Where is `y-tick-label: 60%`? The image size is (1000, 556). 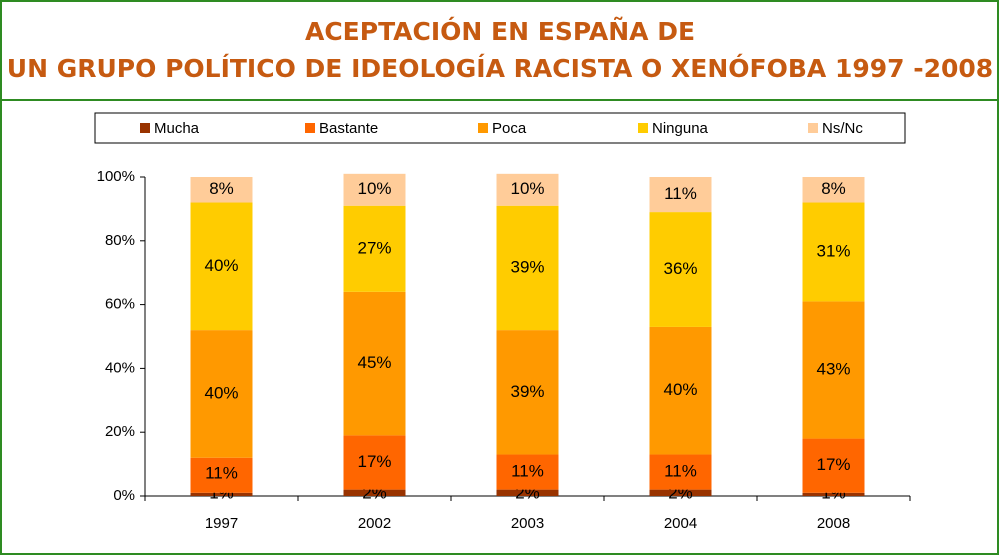
y-tick-label: 60% is located at coordinates (120, 304).